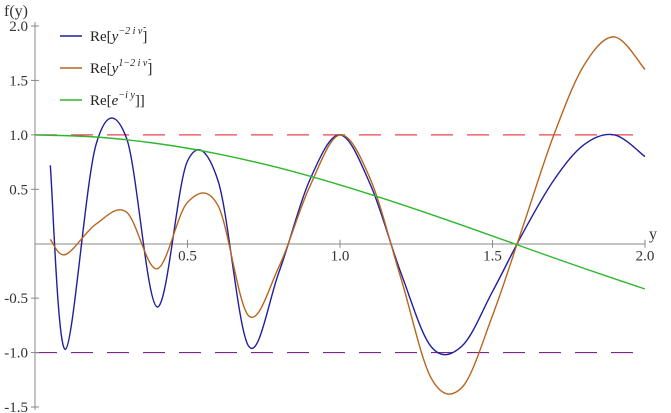  What do you see at coordinates (121, 67) in the screenshot?
I see `legend-label: Re[y1−2 i ν̃]` at bounding box center [121, 67].